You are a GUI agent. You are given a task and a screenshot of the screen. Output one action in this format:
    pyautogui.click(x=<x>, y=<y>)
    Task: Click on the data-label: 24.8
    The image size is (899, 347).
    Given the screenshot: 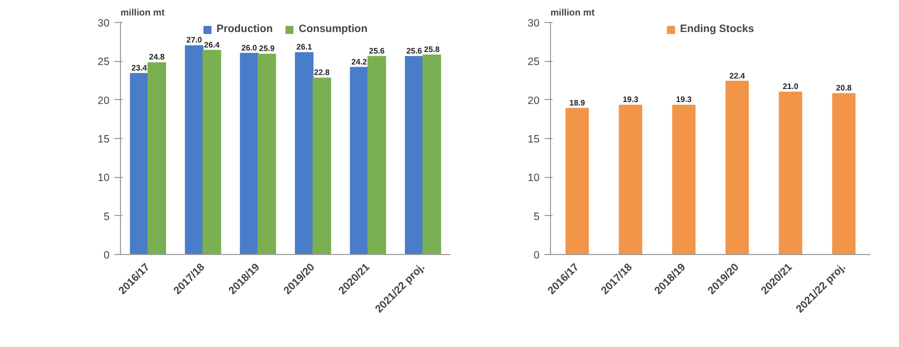 What is the action you would take?
    pyautogui.click(x=157, y=57)
    